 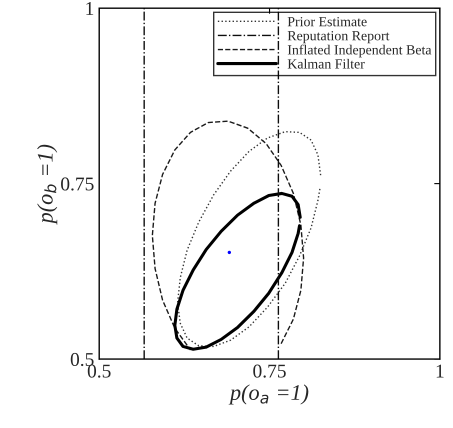 I want to click on legend-label: Prior Estimate, so click(x=327, y=21).